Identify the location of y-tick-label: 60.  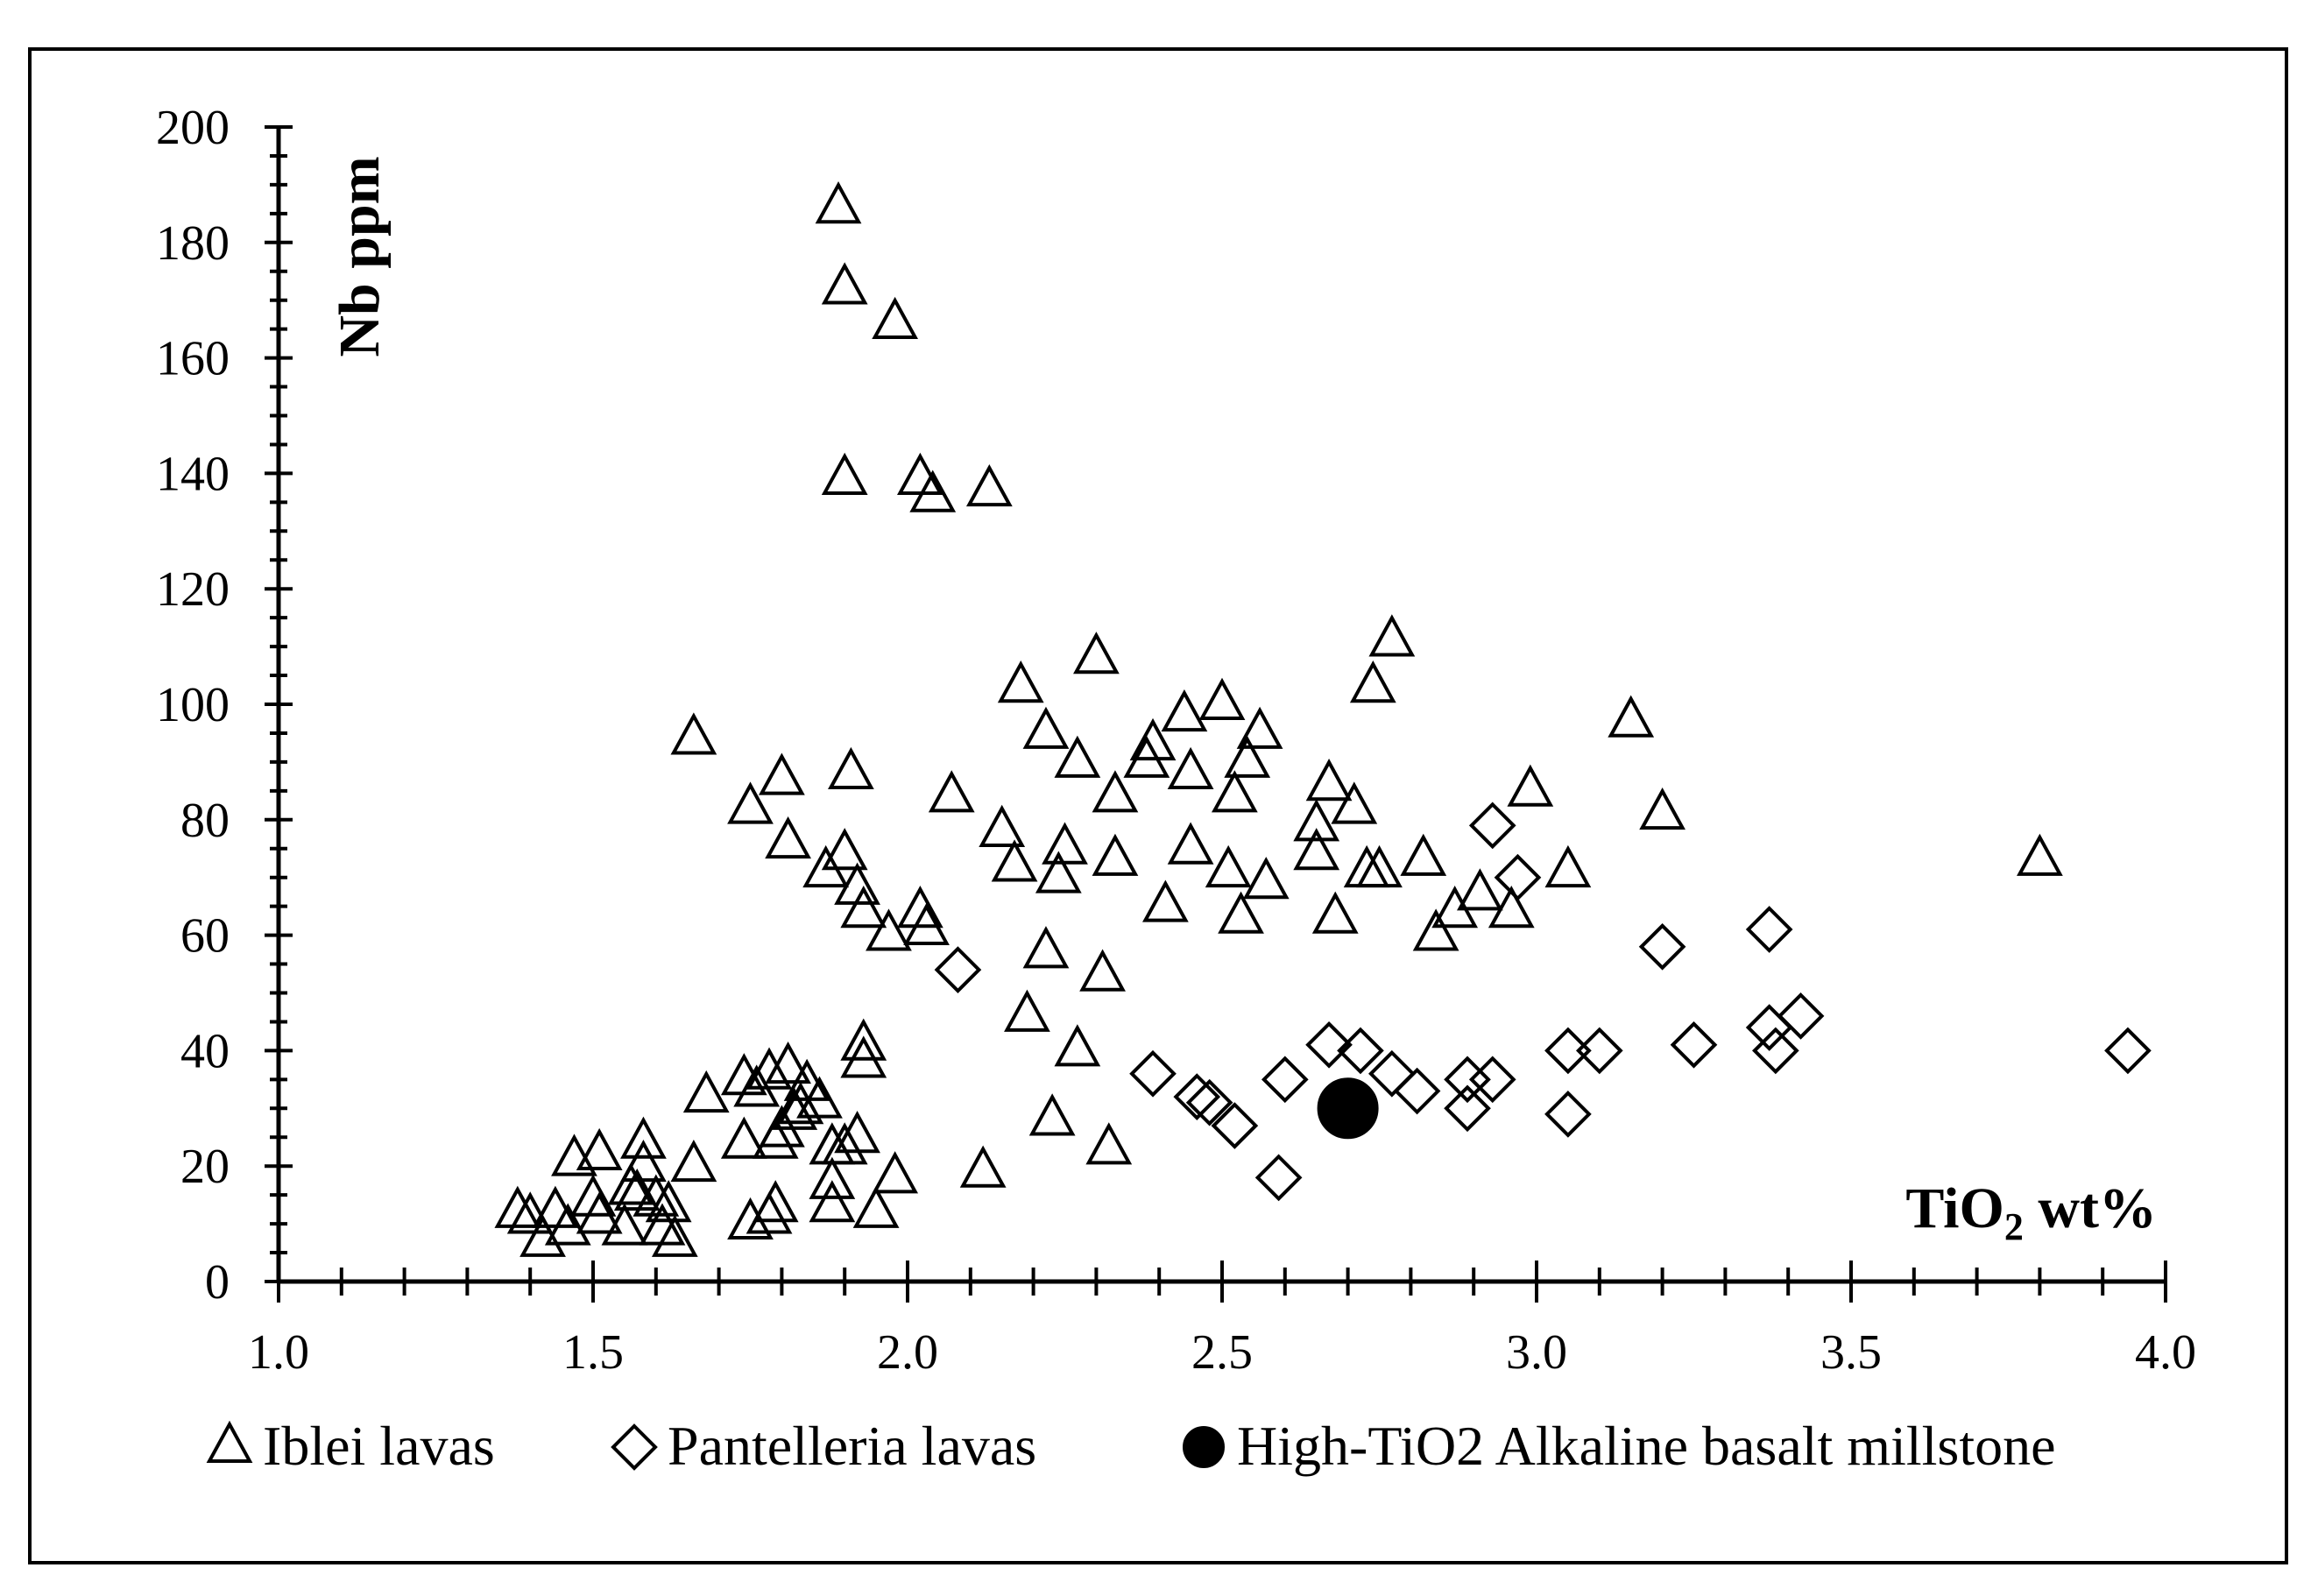
(205, 936).